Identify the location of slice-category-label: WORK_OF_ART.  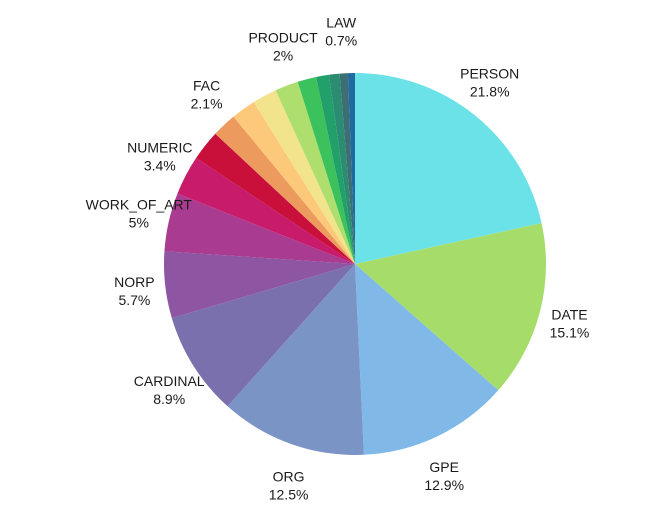
(139, 204).